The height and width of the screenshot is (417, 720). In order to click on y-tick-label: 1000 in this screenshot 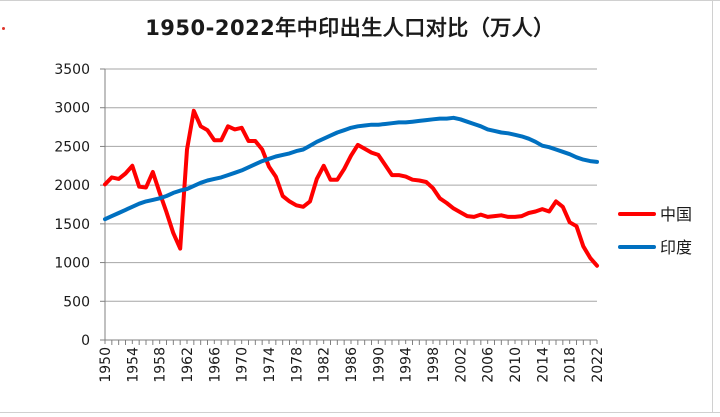, I will do `click(72, 264)`.